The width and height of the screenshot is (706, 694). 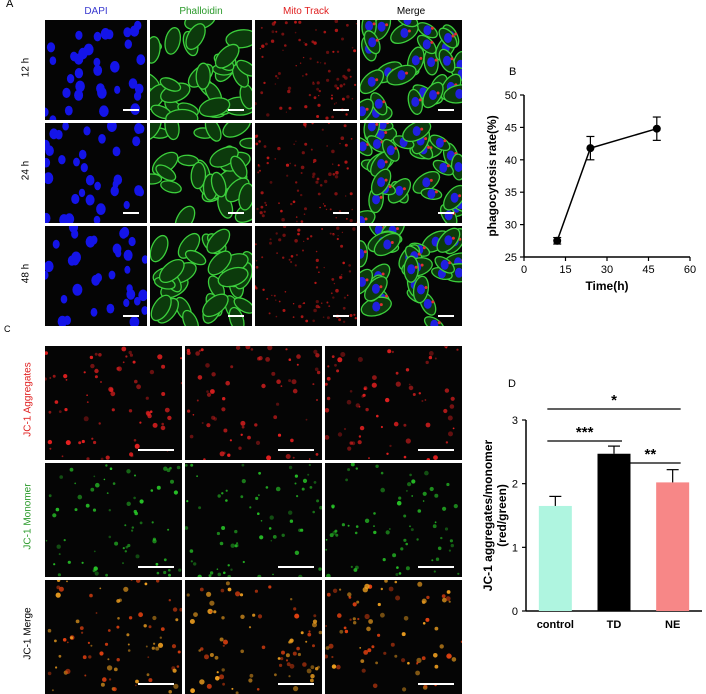 I want to click on y-tick-label: 50, so click(x=511, y=96).